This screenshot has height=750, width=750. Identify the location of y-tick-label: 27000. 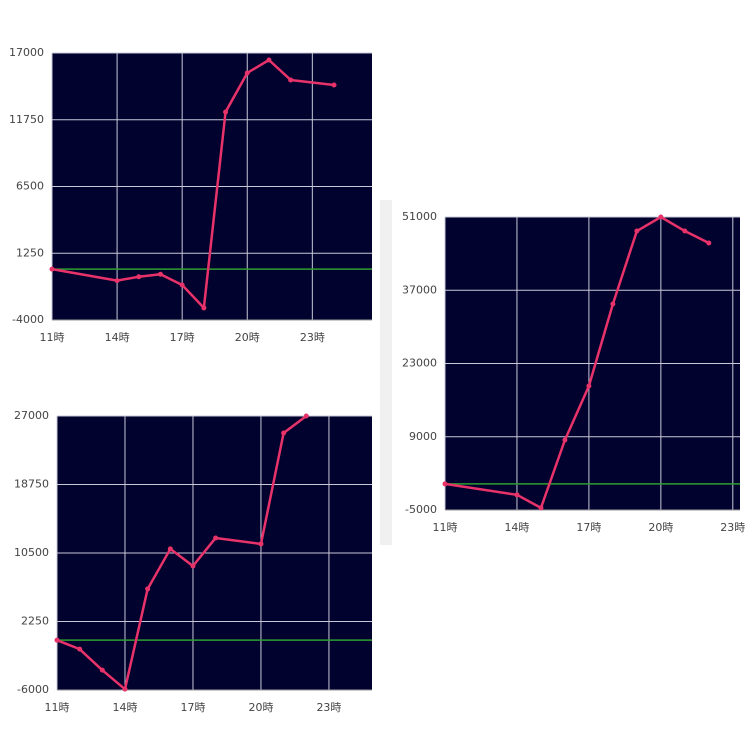
(31, 415).